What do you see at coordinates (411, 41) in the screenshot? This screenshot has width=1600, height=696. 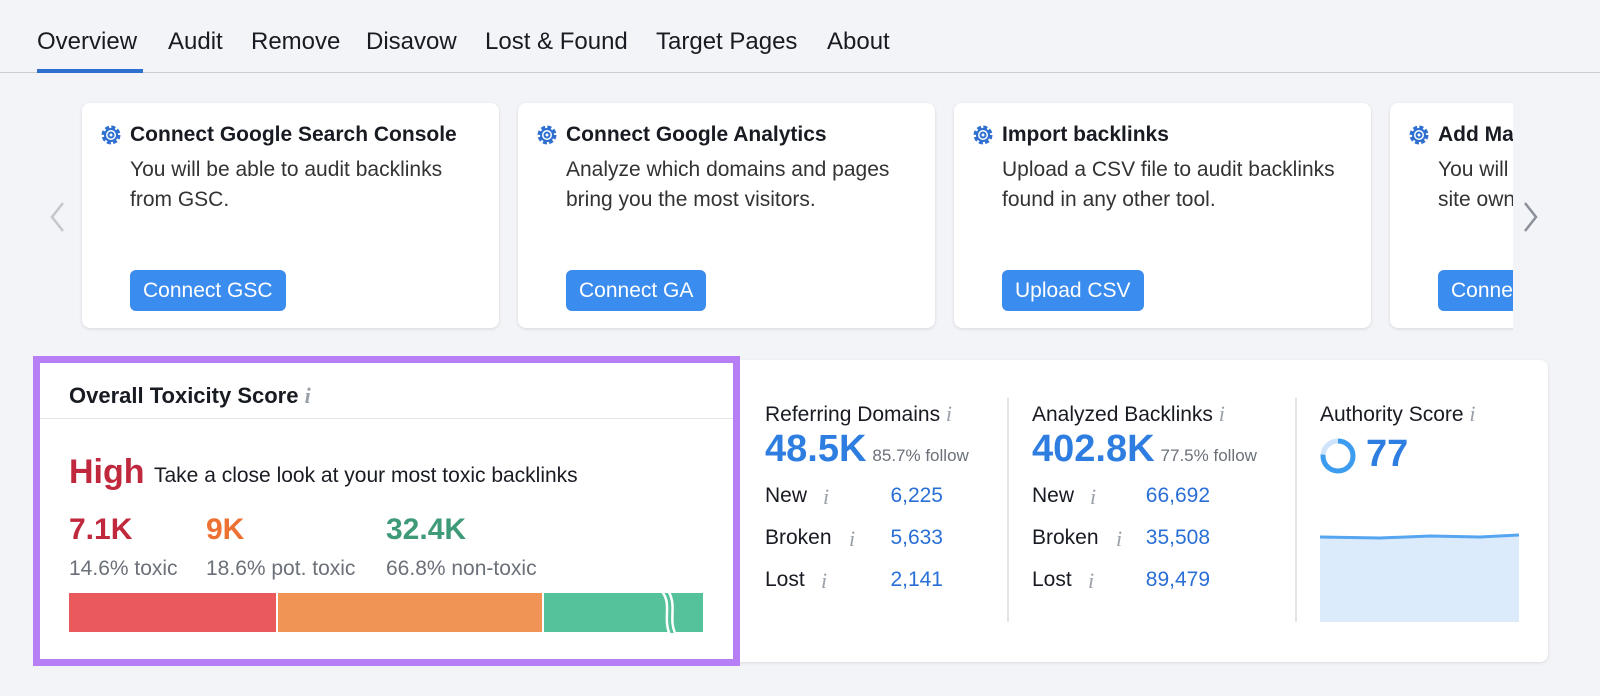 I see `tab: Disavow` at bounding box center [411, 41].